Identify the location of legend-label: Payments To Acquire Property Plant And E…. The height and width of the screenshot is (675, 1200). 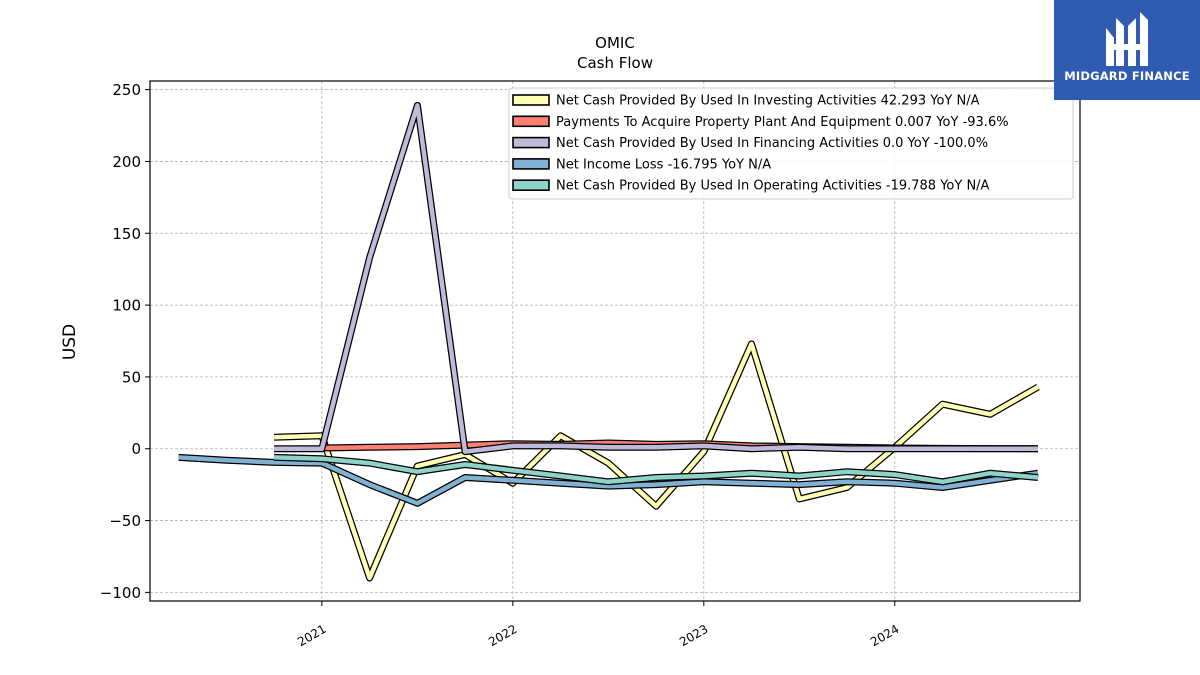
(782, 122).